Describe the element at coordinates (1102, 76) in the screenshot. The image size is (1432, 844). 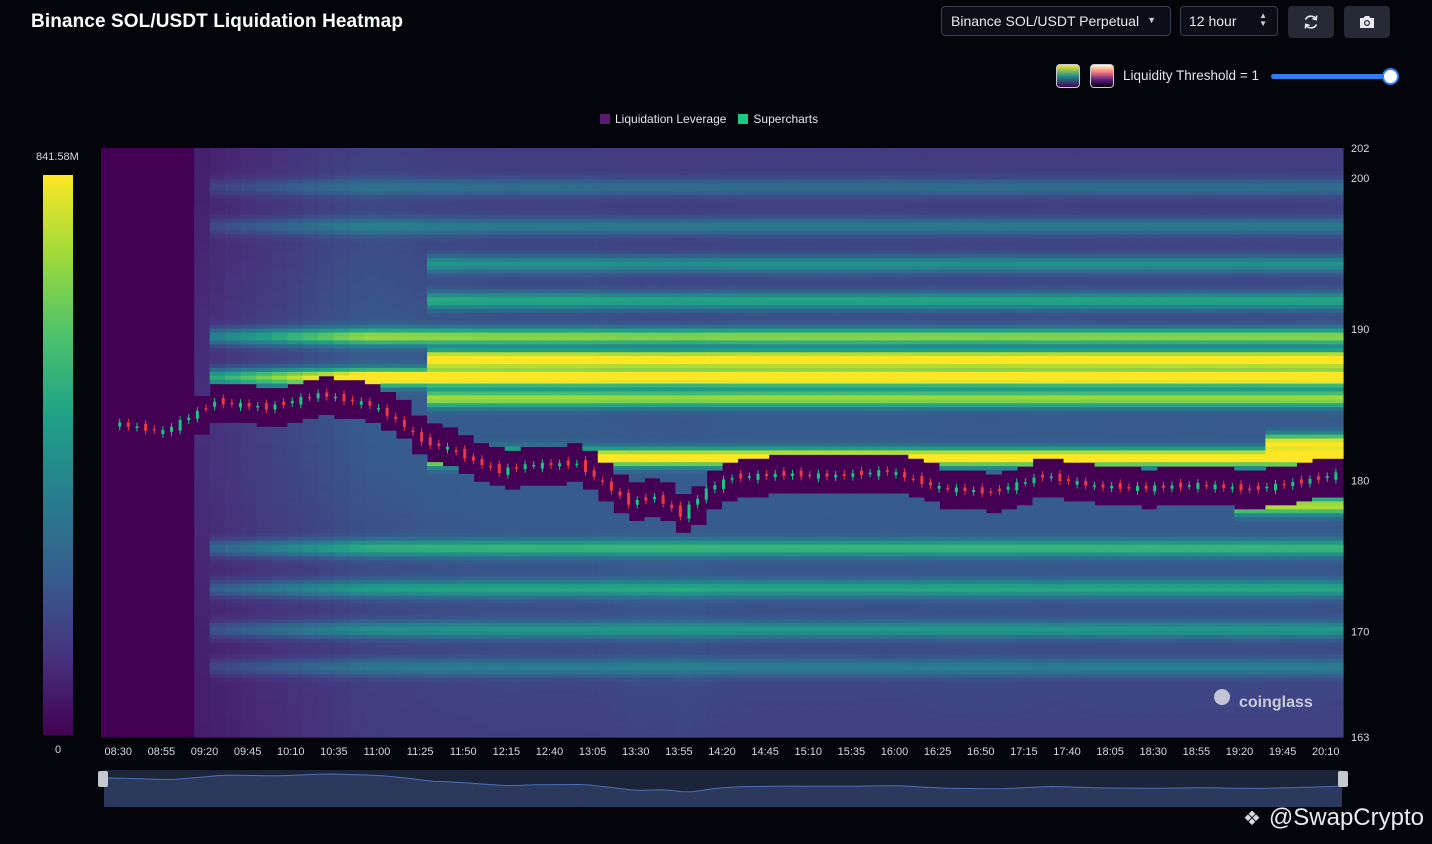
I see `magma-palette-swatch` at that location.